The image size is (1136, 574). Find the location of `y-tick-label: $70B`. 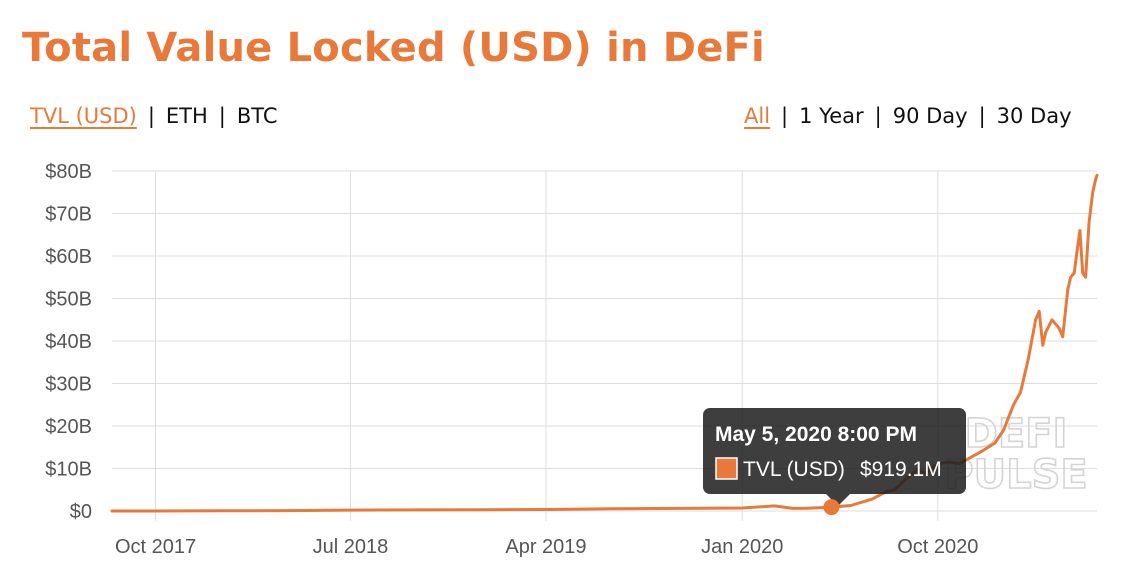

y-tick-label: $70B is located at coordinates (68, 215).